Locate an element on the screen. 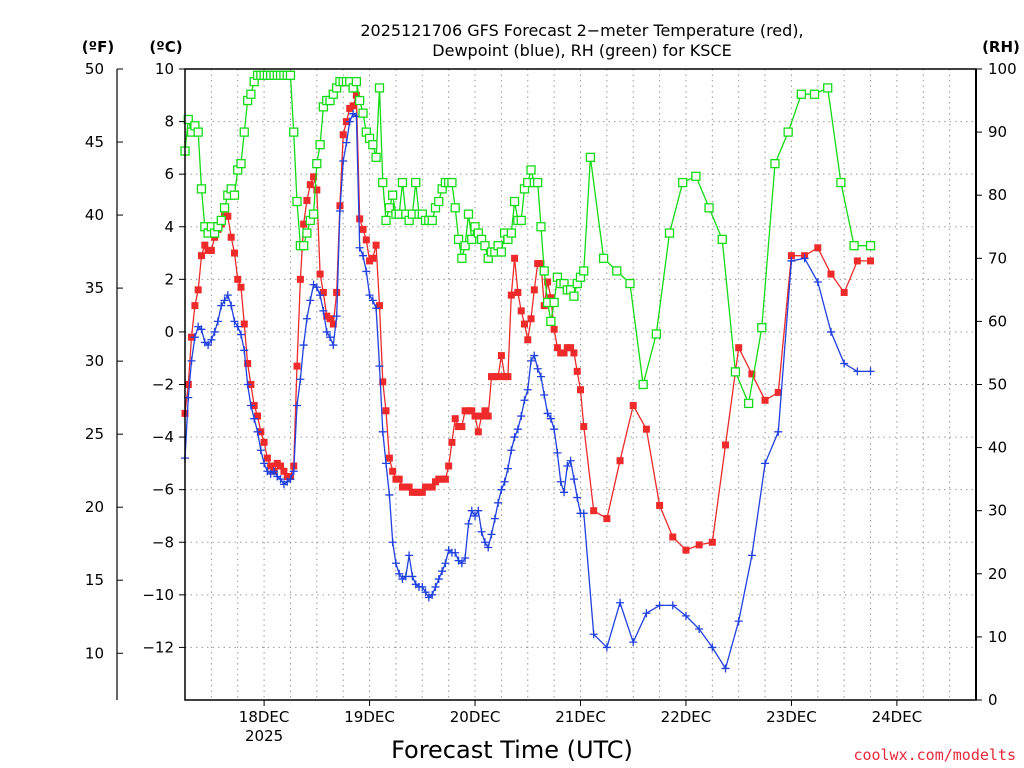 This screenshot has width=1024, height=768. x-tick-label: 22DEC is located at coordinates (686, 717).